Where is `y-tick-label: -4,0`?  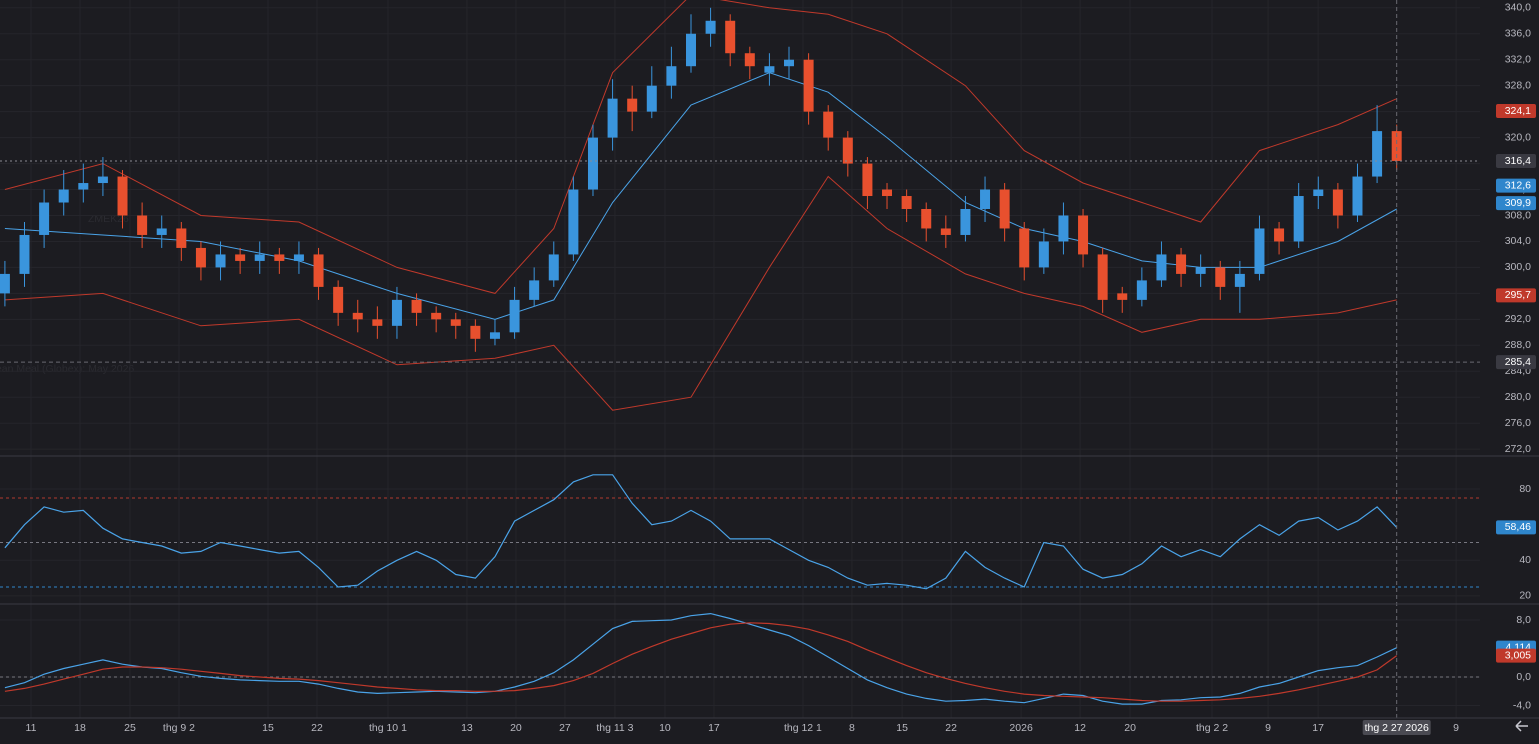
y-tick-label: -4,0 is located at coordinates (1522, 705).